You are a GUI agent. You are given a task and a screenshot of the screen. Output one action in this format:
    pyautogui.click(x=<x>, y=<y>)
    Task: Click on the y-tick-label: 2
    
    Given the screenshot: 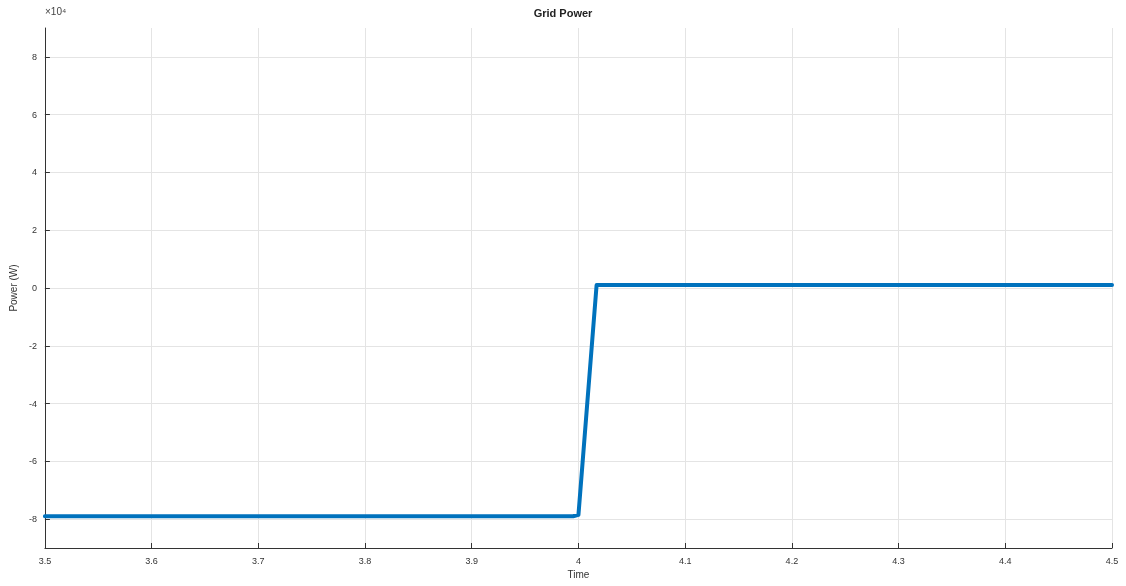 What is the action you would take?
    pyautogui.click(x=34, y=230)
    